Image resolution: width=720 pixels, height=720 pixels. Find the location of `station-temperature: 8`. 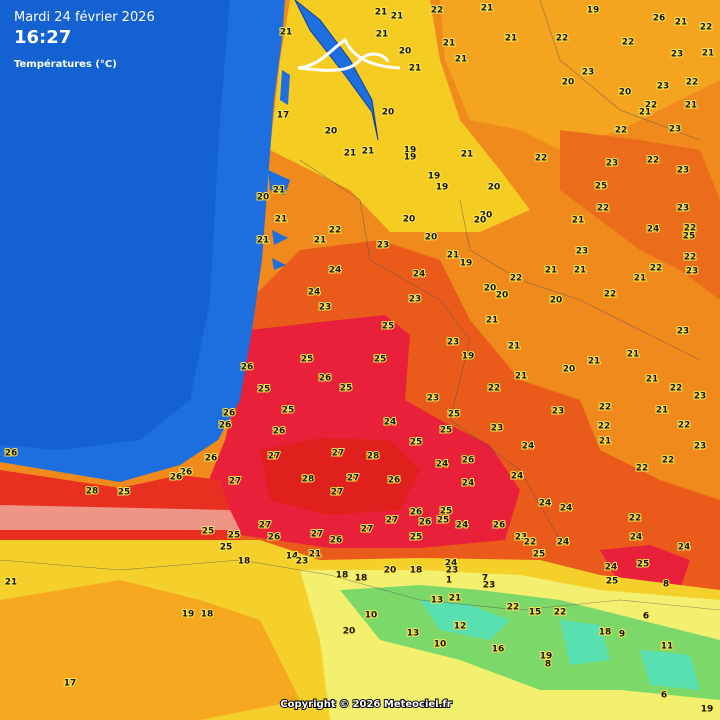

station-temperature: 8 is located at coordinates (666, 585).